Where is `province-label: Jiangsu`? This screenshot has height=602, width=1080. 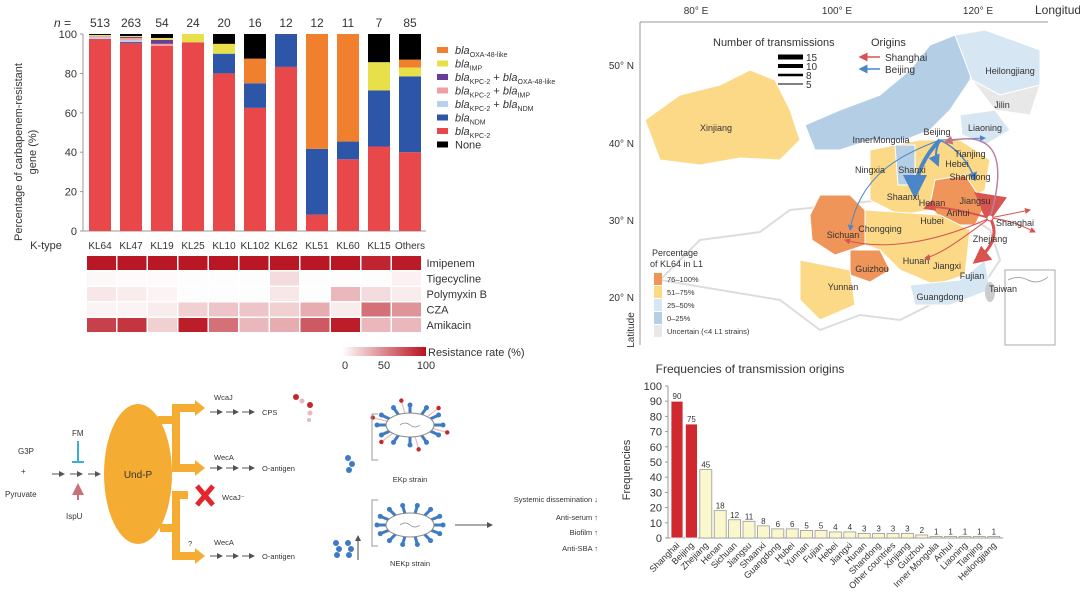 province-label: Jiangsu is located at coordinates (974, 201).